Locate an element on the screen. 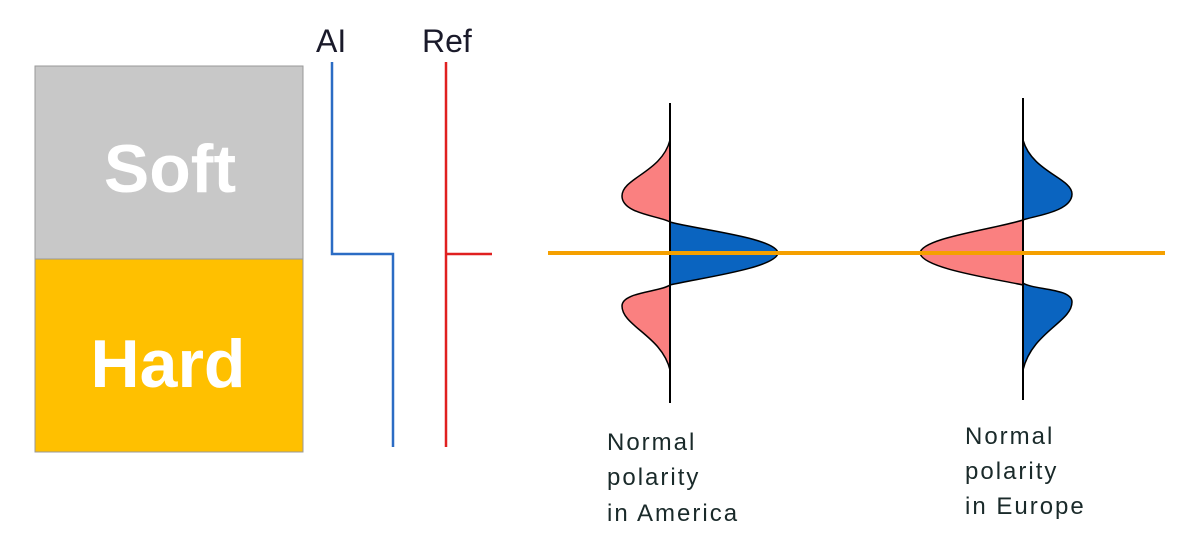 The width and height of the screenshot is (1200, 550). layer-label: Hard is located at coordinates (168, 364).